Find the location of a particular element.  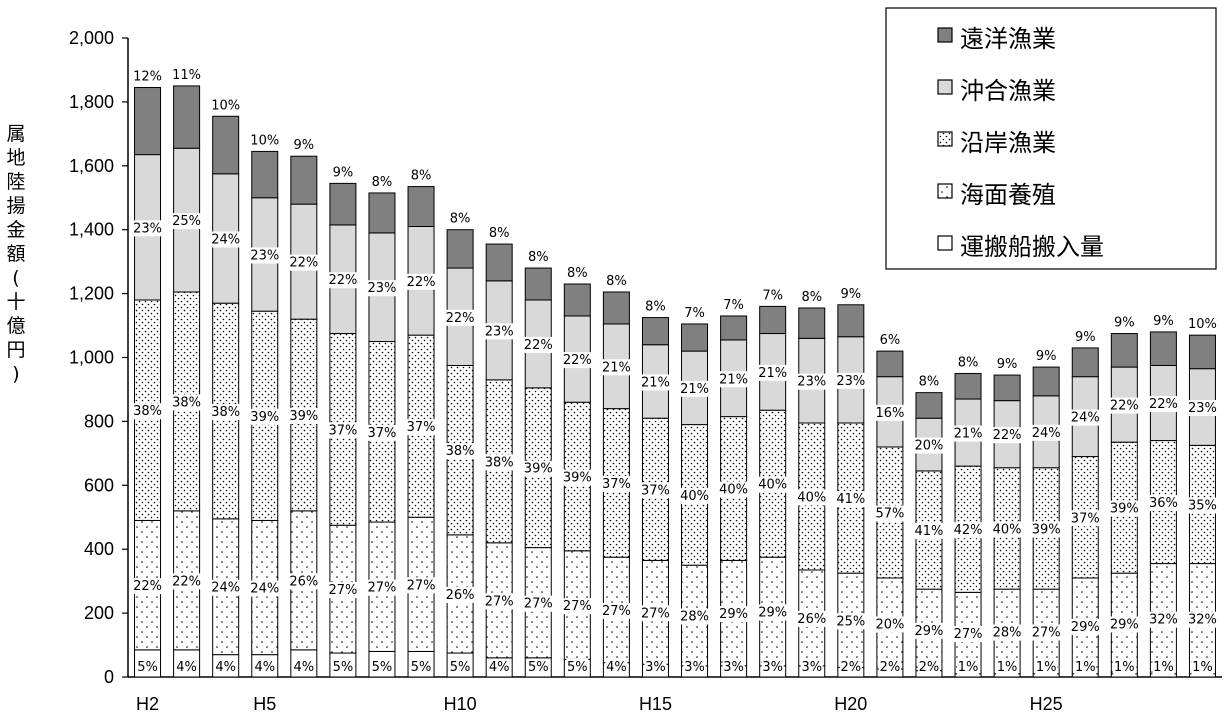

y-axis-label-char: 円 is located at coordinates (15, 350).